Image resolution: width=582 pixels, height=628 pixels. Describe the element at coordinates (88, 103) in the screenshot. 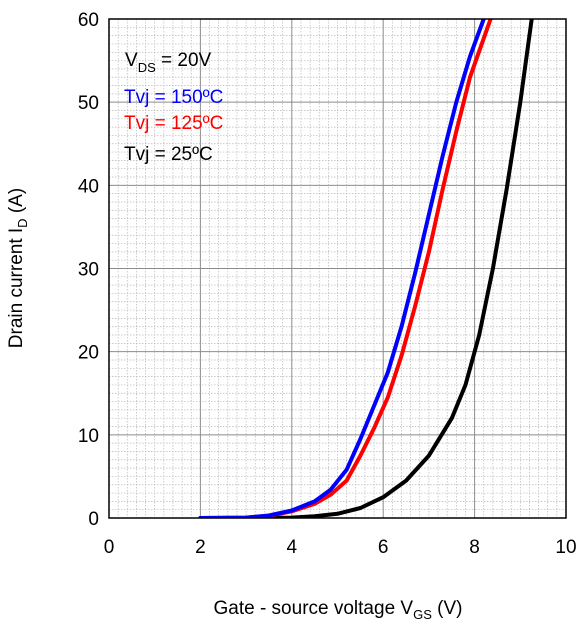

I see `y-tick-label: 50` at that location.